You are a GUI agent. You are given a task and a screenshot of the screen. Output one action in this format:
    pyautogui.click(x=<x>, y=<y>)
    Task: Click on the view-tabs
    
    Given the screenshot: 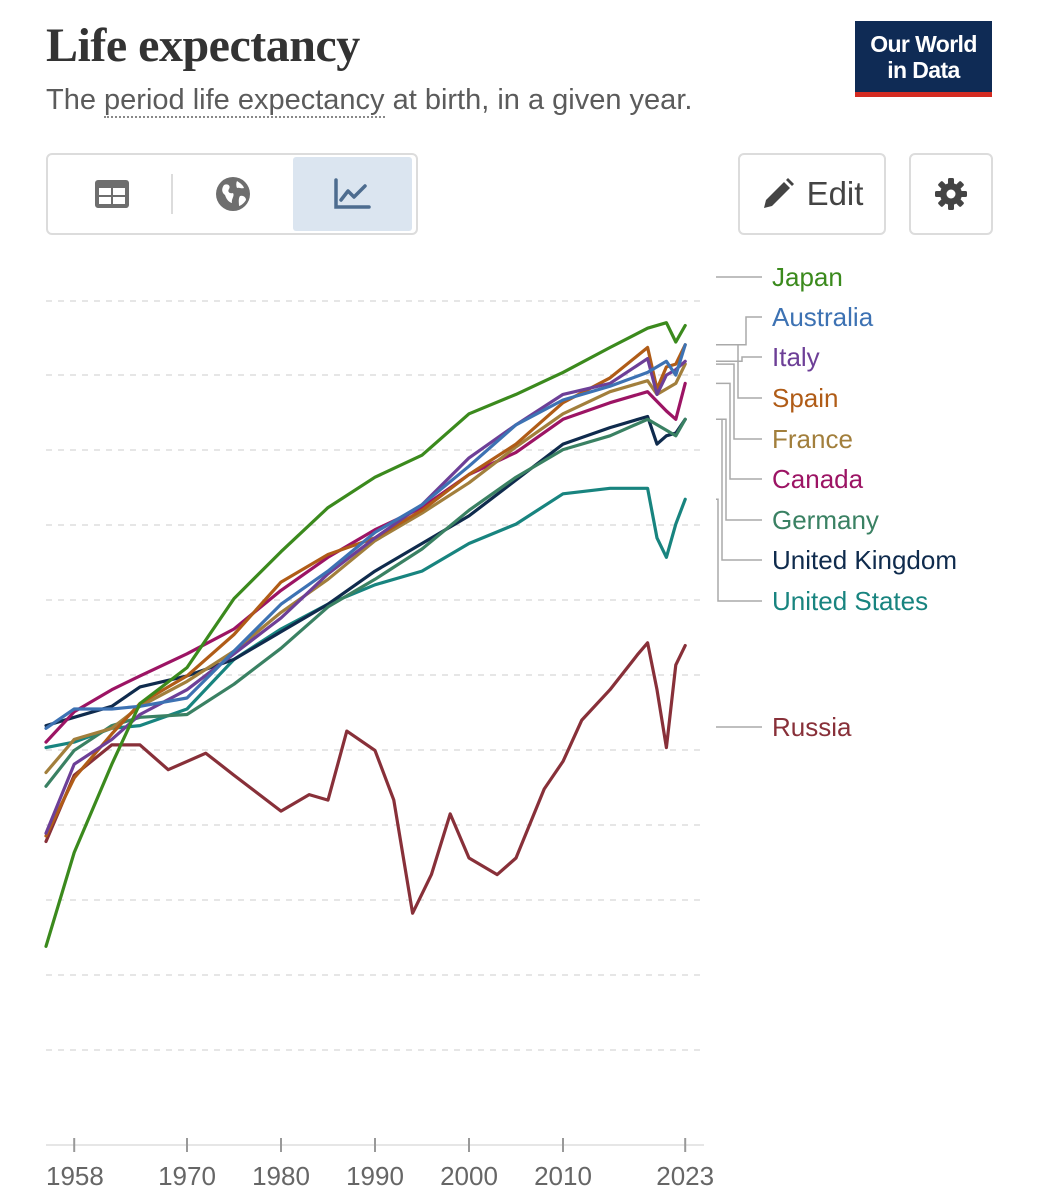 What is the action you would take?
    pyautogui.click(x=232, y=194)
    